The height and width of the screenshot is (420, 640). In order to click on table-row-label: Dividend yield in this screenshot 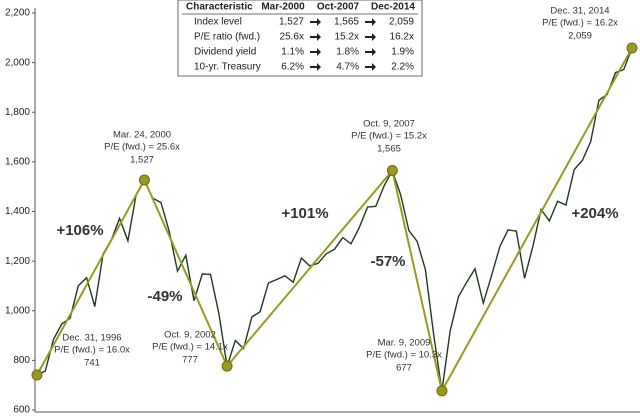, I will do `click(225, 52)`.